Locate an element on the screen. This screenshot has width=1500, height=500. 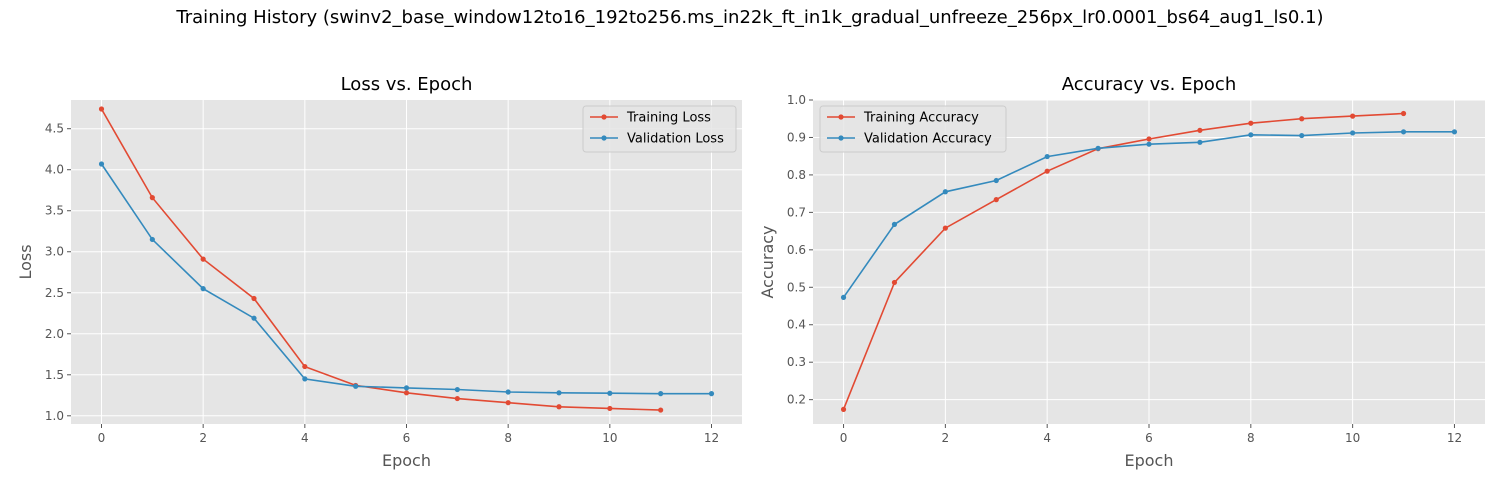
y-tick-label: 2.5 is located at coordinates (54, 293).